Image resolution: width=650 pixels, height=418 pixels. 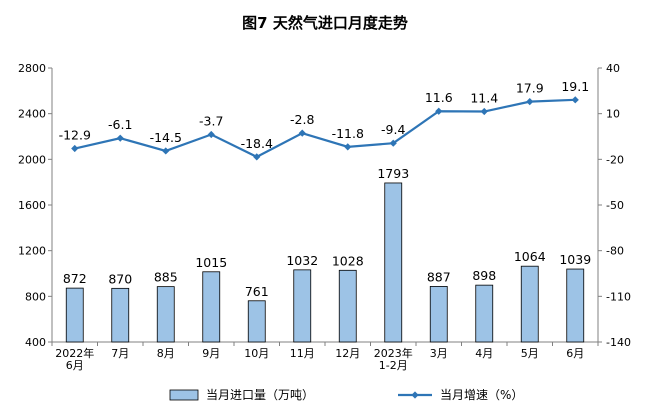 What do you see at coordinates (211, 262) in the screenshot?
I see `bar-value-label: 1015` at bounding box center [211, 262].